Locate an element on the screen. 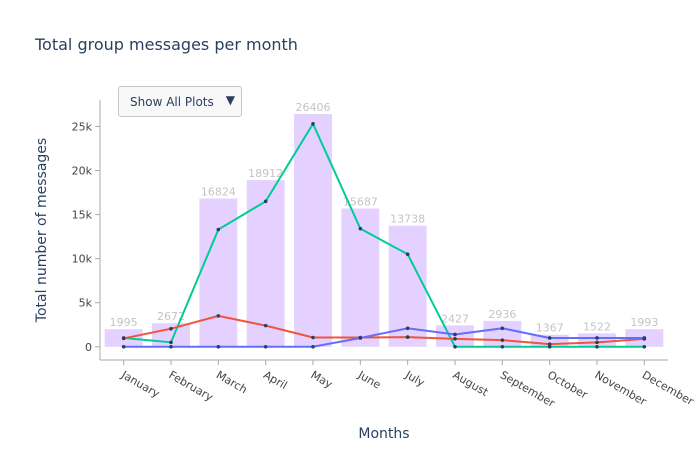 The height and width of the screenshot is (450, 700). bar-value-label: 1367 is located at coordinates (550, 328).